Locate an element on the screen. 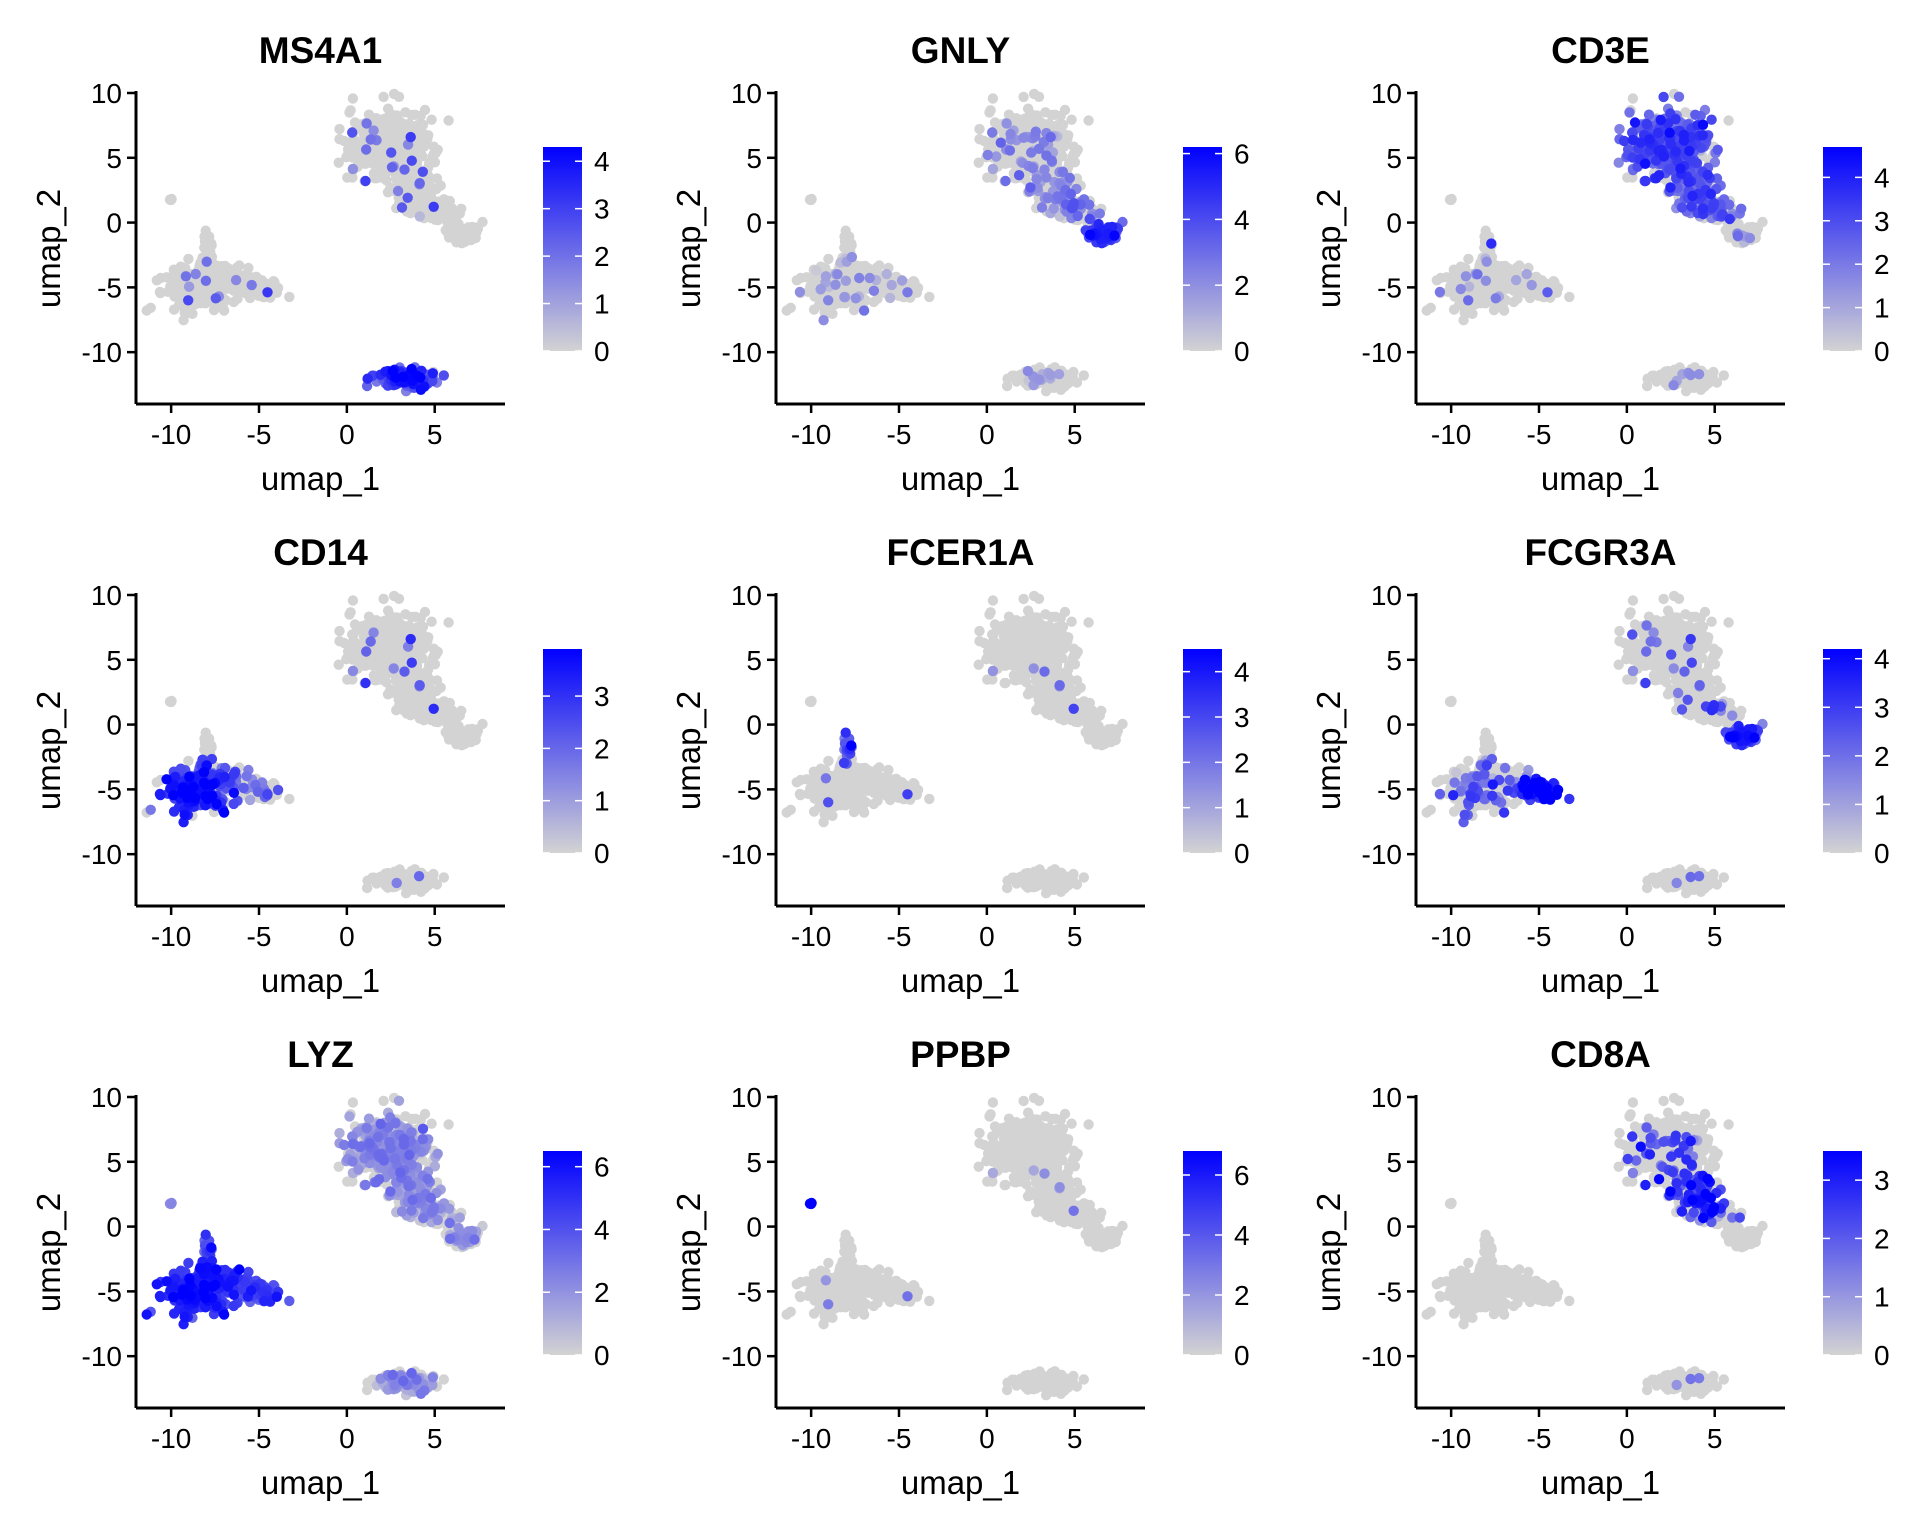  feature-panel-cd3e: CD3E -10 -5 0 5 -10 -5 0 5 10 umap_1 umap_2 0 1 2 3 4 is located at coordinates (1600, 256).